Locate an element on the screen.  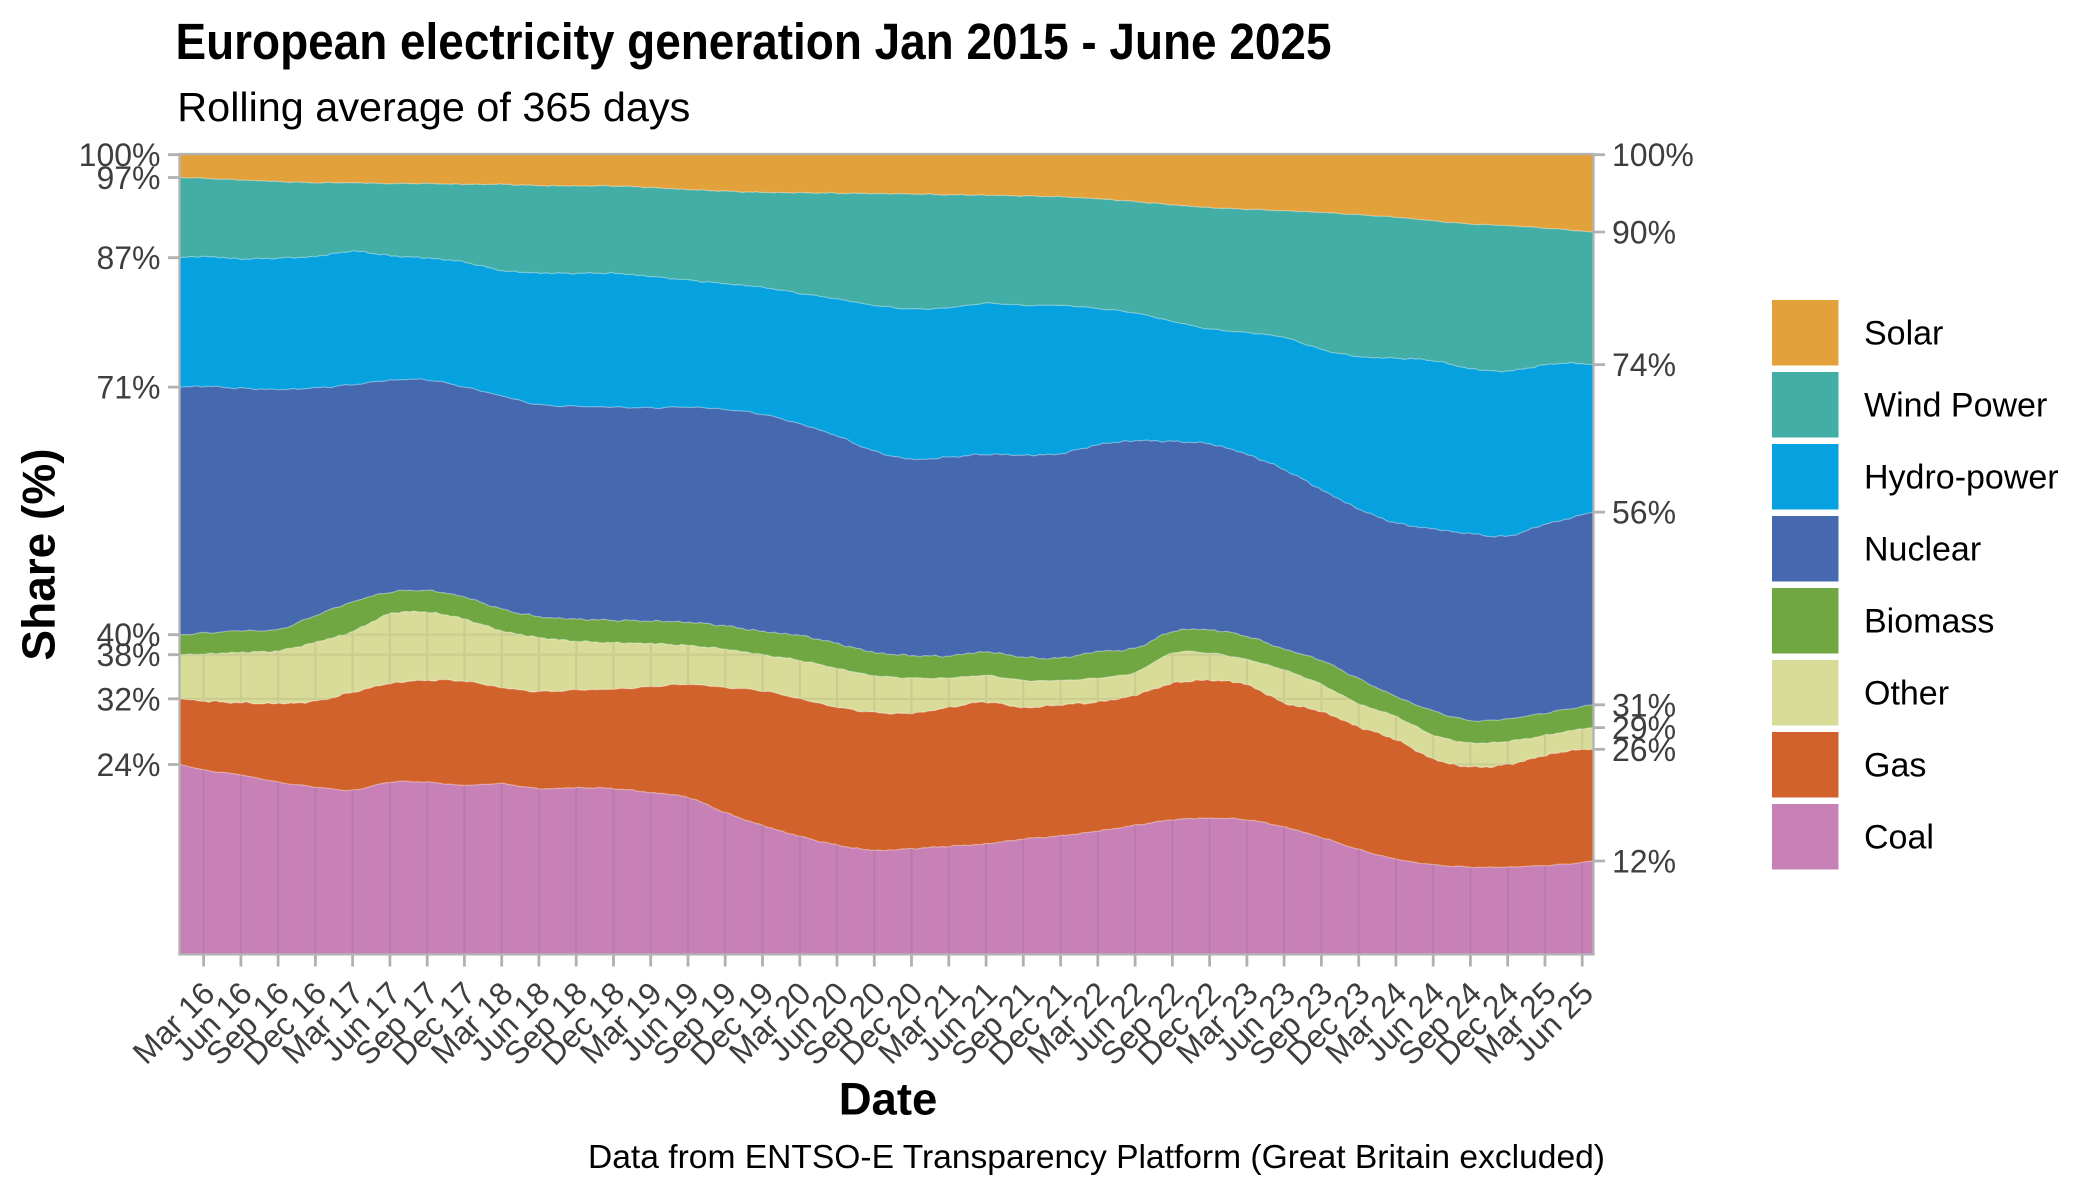
svg-text: Nuclear is located at coordinates (1922, 550).